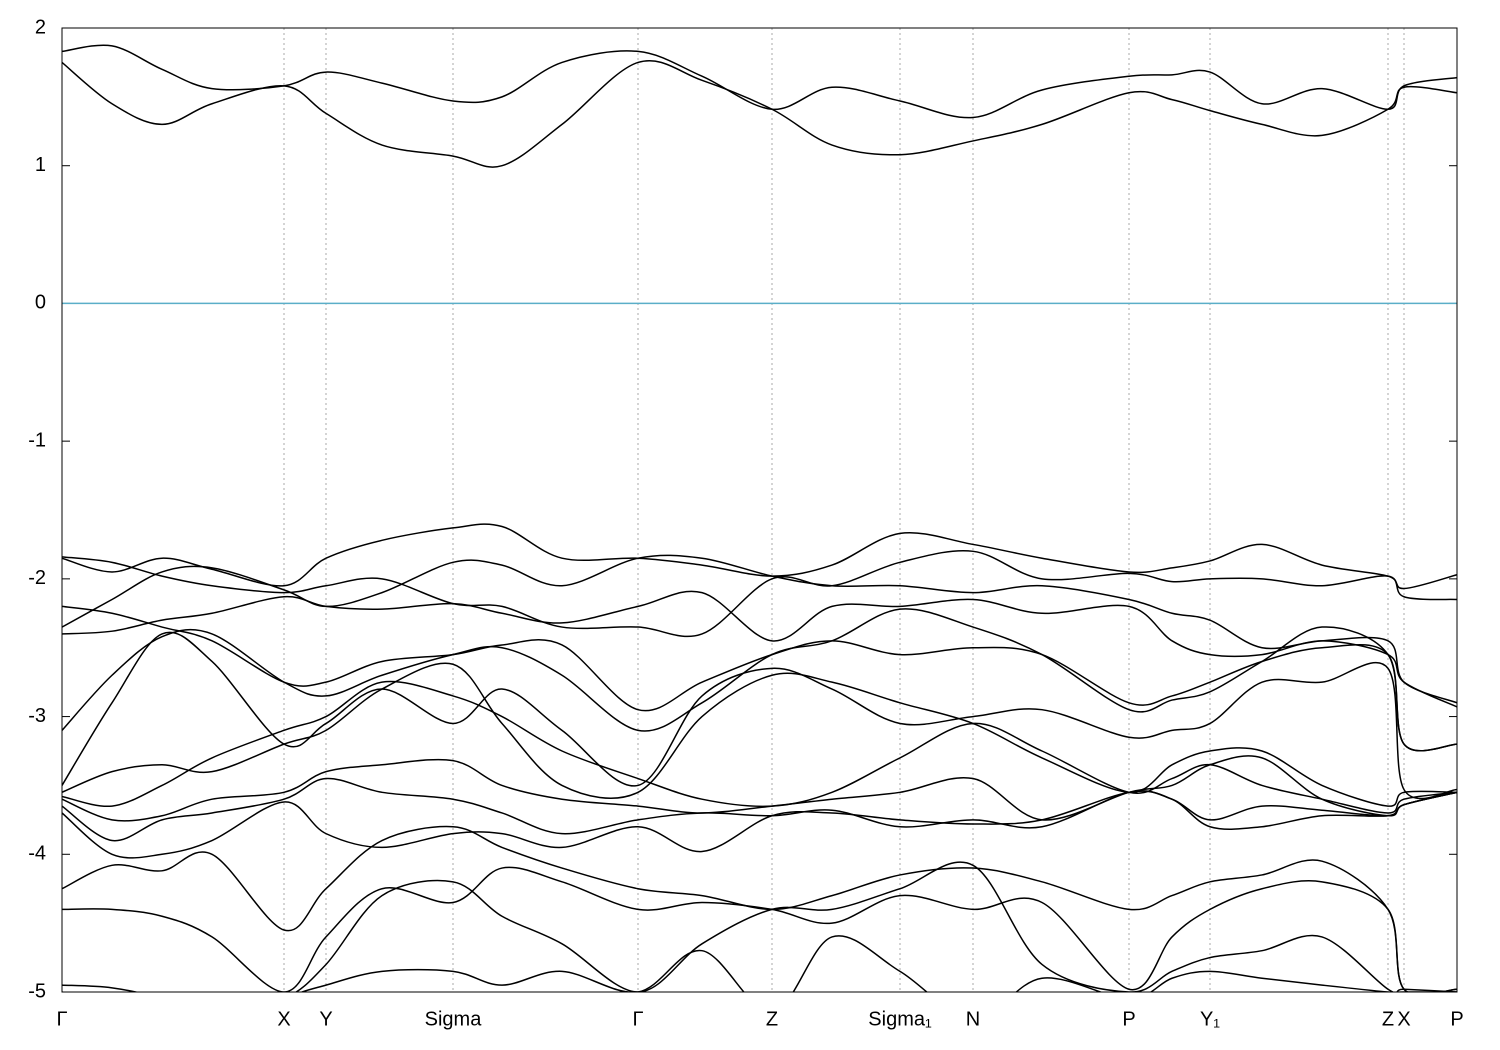 This screenshot has width=1500, height=1050. I want to click on y-tick-label: -4, so click(37, 854).